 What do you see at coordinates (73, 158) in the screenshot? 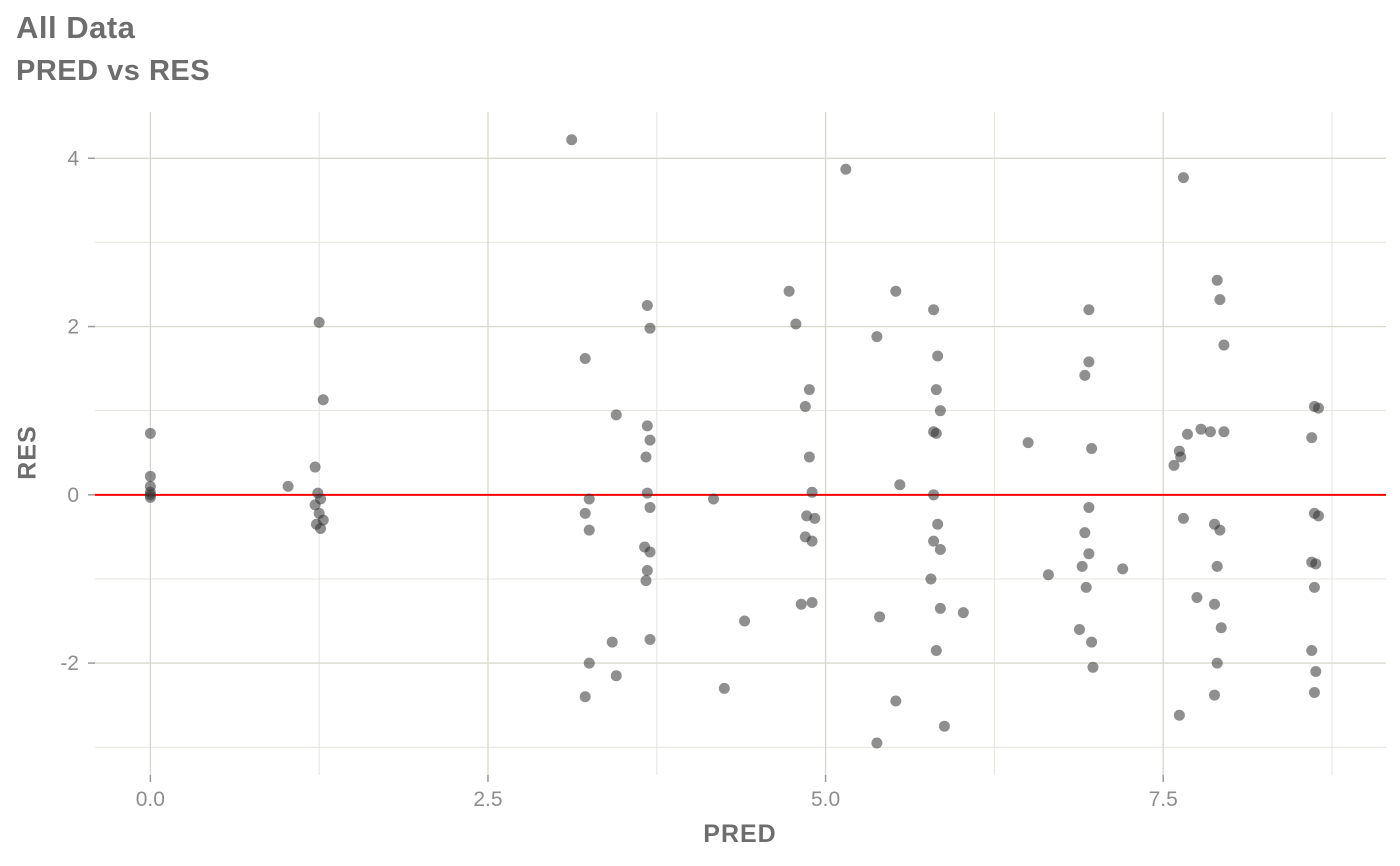
I see `y-tick-label: 4` at bounding box center [73, 158].